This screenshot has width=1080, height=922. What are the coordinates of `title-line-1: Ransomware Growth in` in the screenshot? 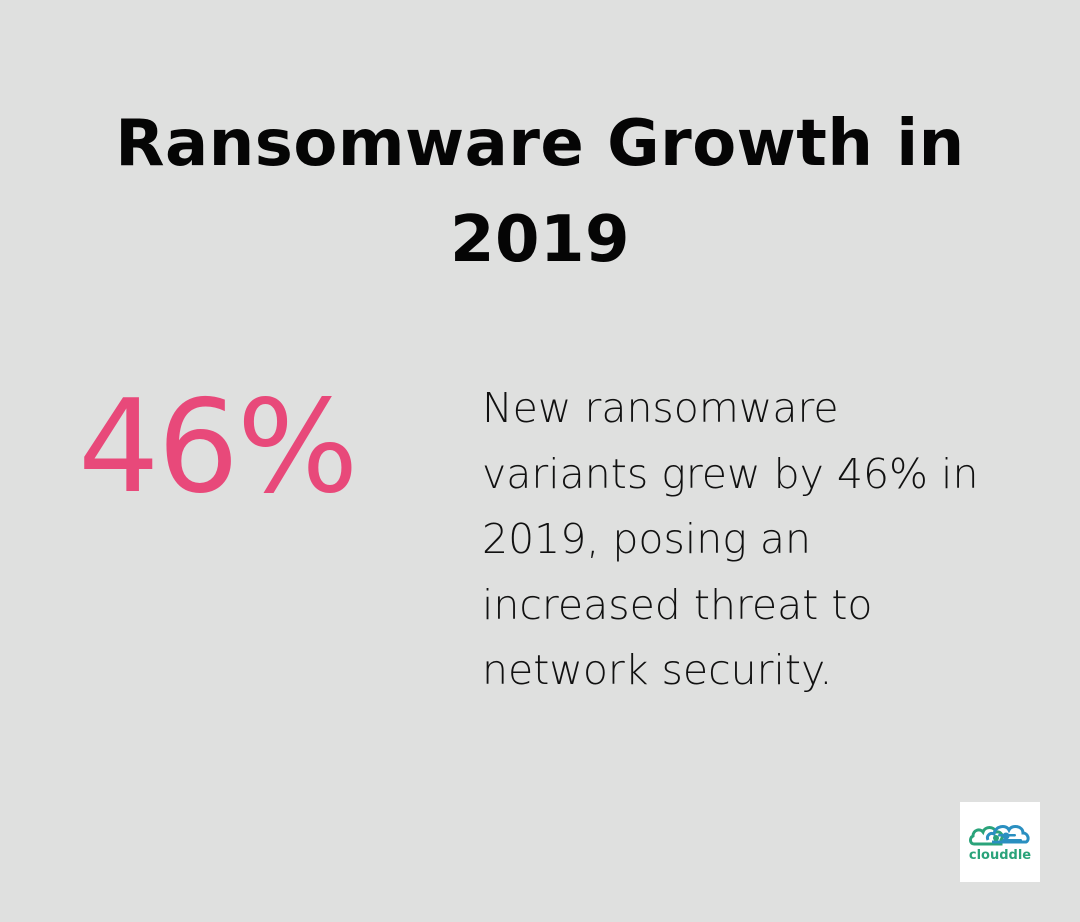 It's located at (540, 144).